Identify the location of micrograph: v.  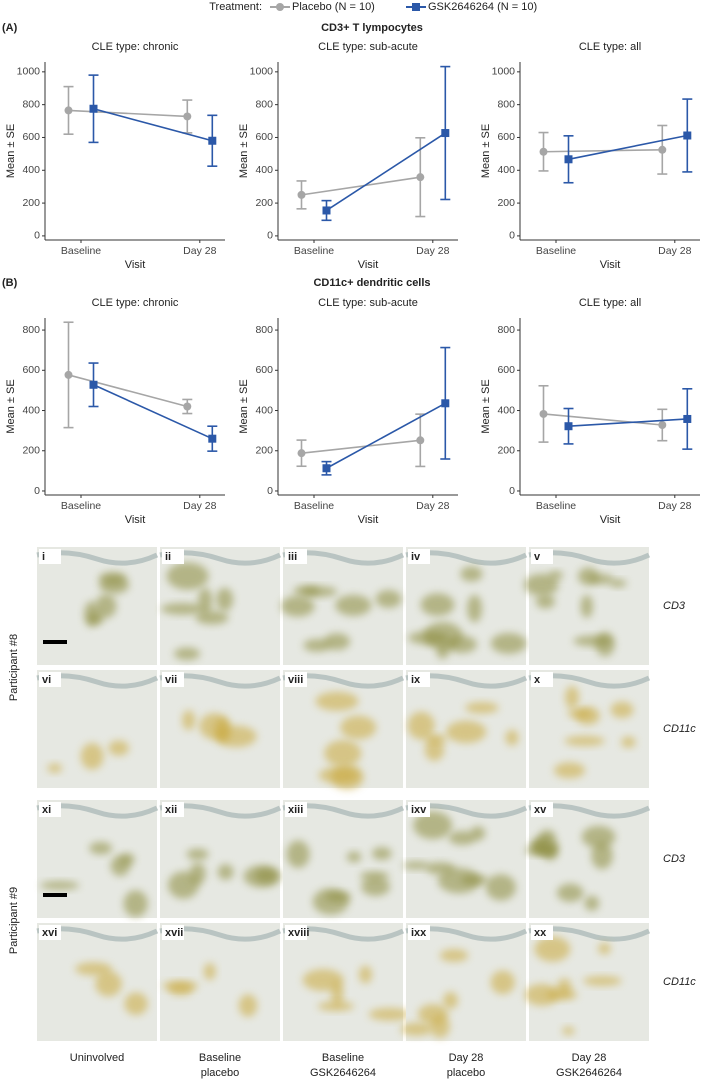
(587, 606).